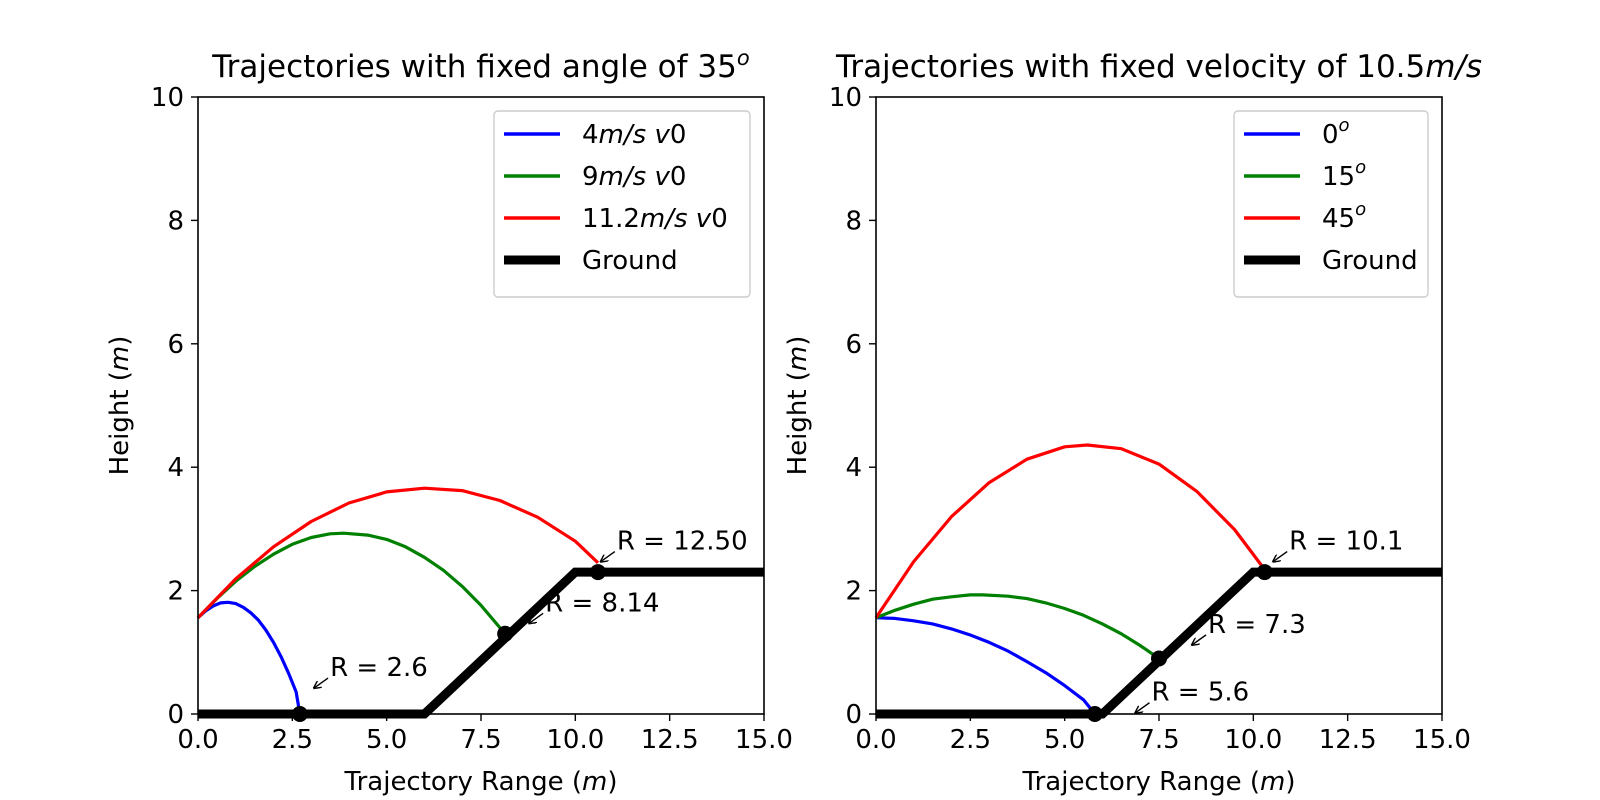  What do you see at coordinates (798, 423) in the screenshot?
I see `y-axis-label-text: Height (` at bounding box center [798, 423].